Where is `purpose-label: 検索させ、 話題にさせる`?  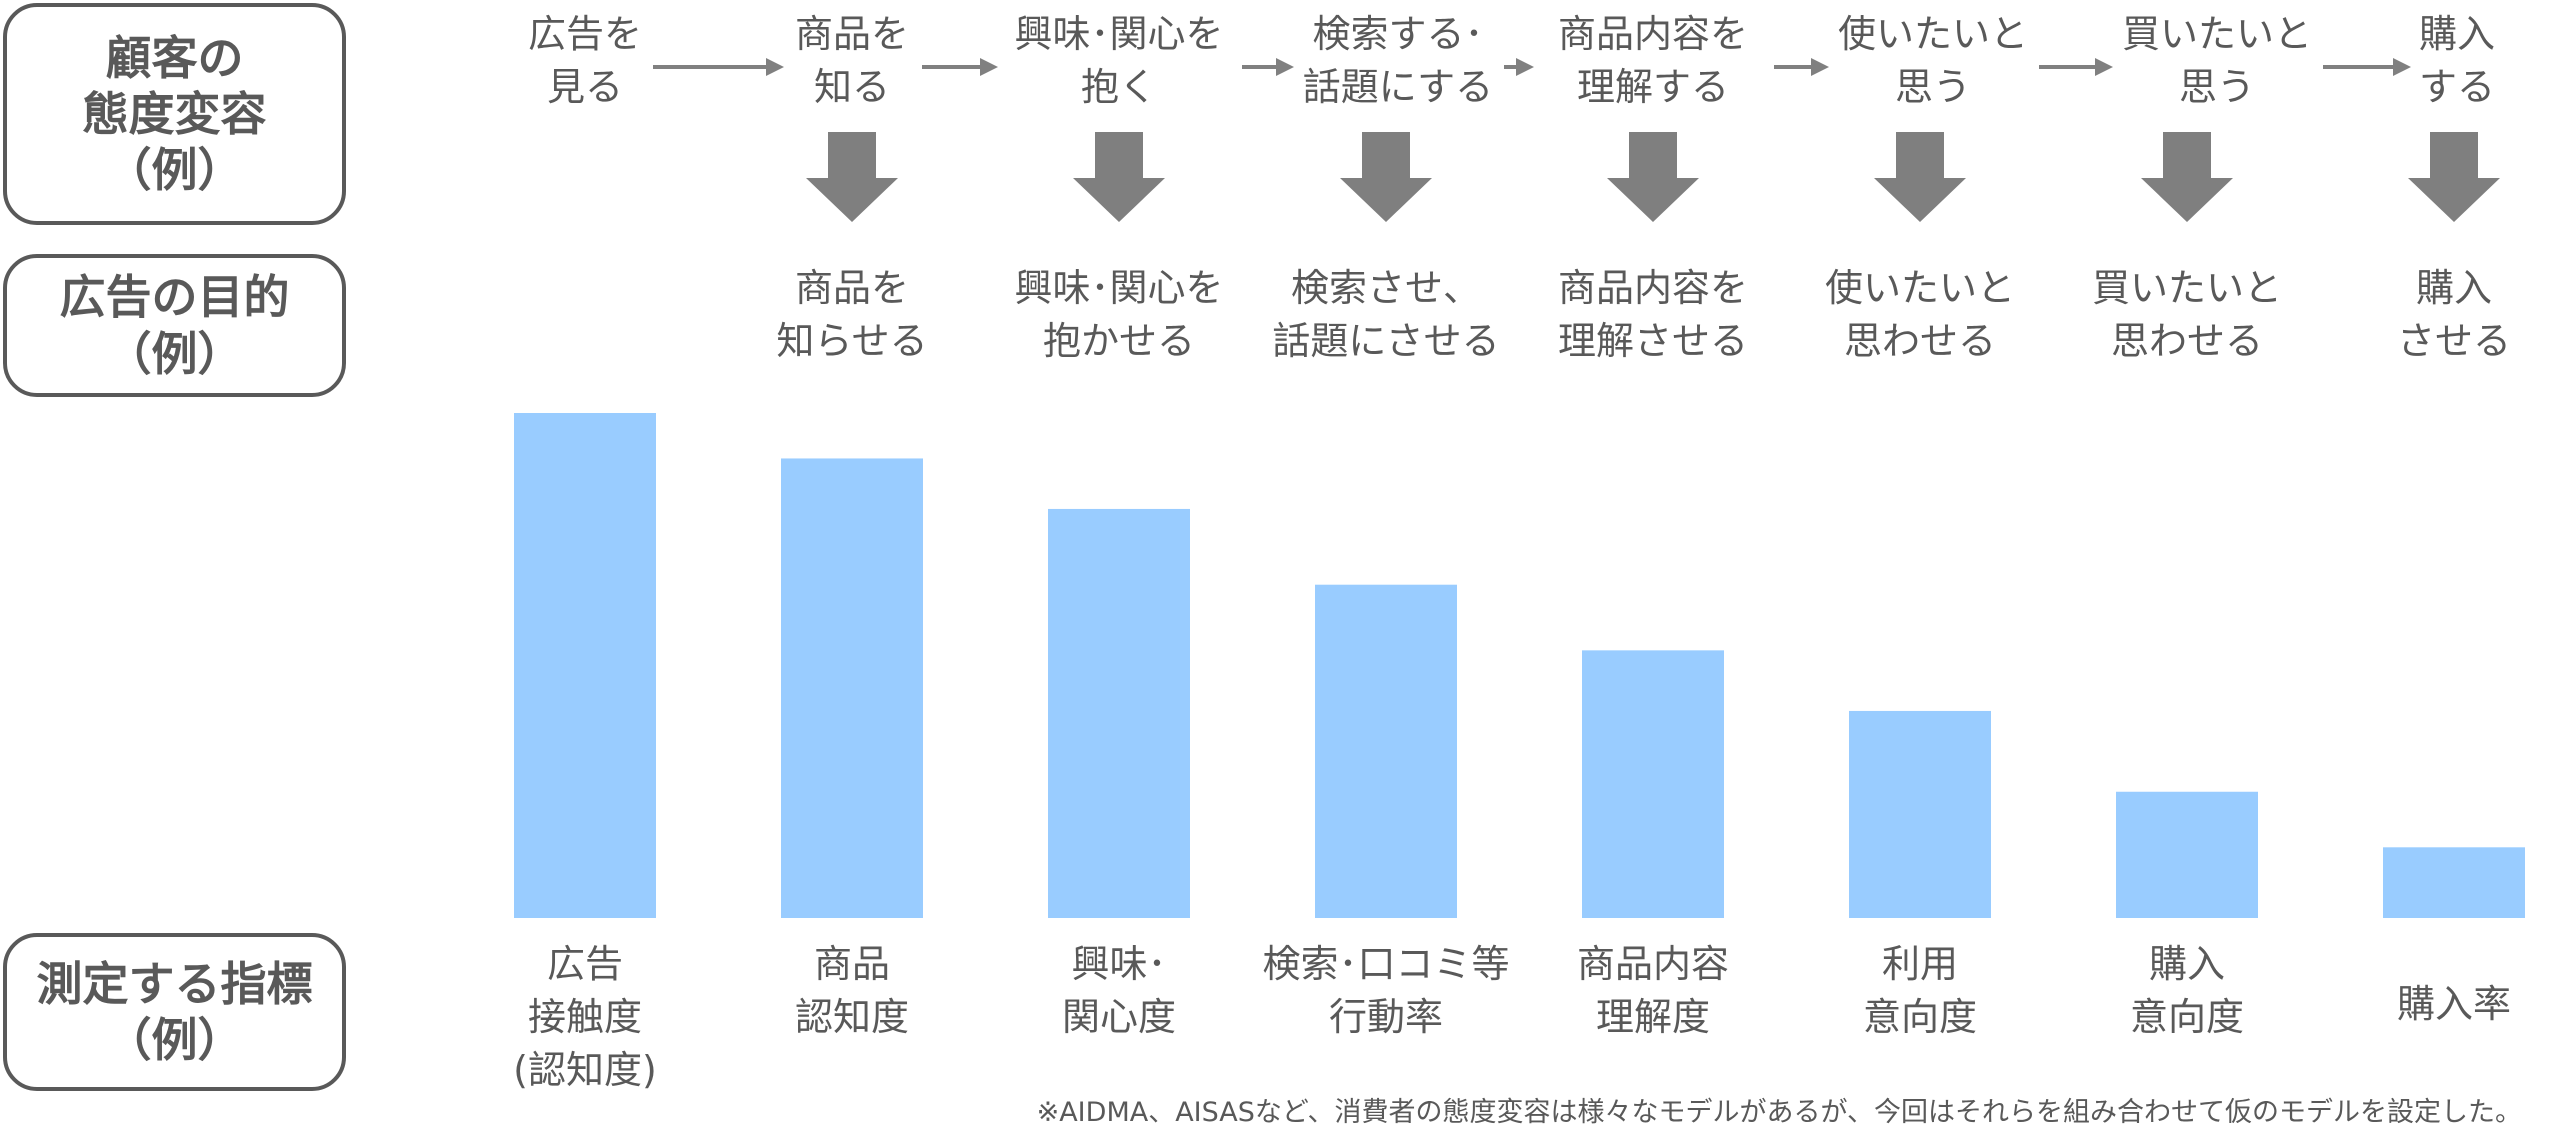 purpose-label: 検索させ、 話題にさせる is located at coordinates (1386, 315).